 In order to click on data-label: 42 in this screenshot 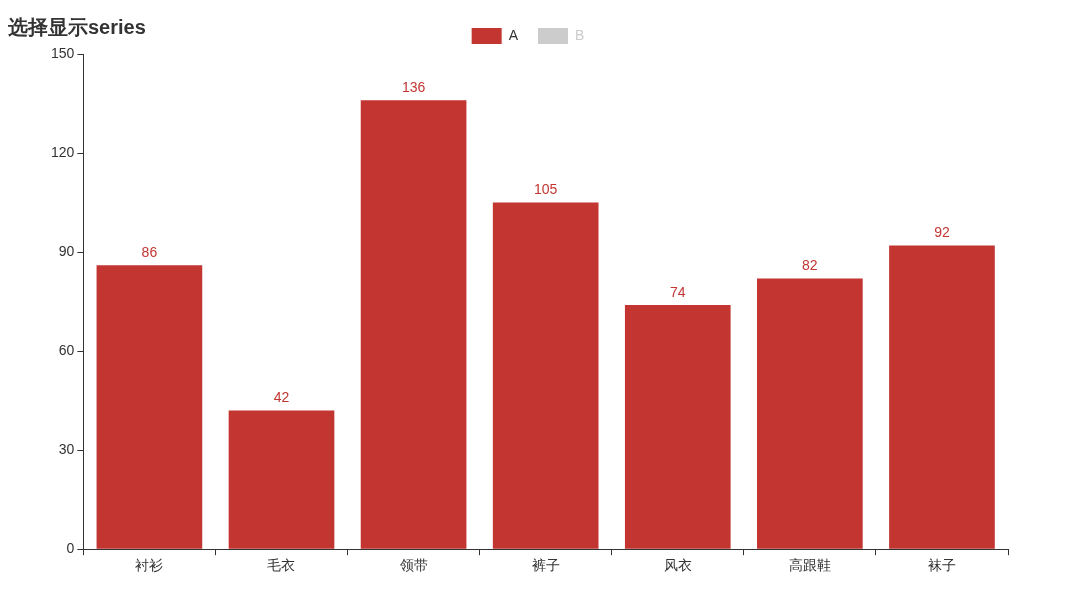, I will do `click(281, 397)`.